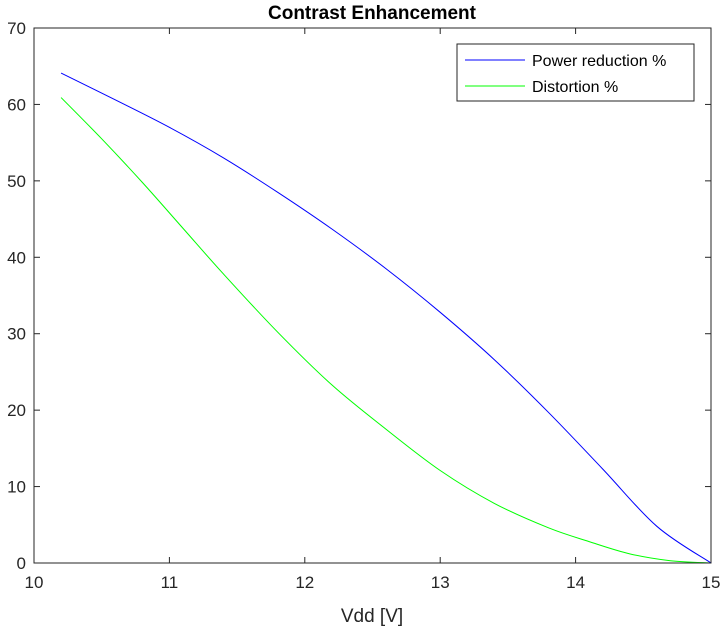 The width and height of the screenshot is (725, 630). Describe the element at coordinates (304, 582) in the screenshot. I see `x-tick-label: 12` at that location.